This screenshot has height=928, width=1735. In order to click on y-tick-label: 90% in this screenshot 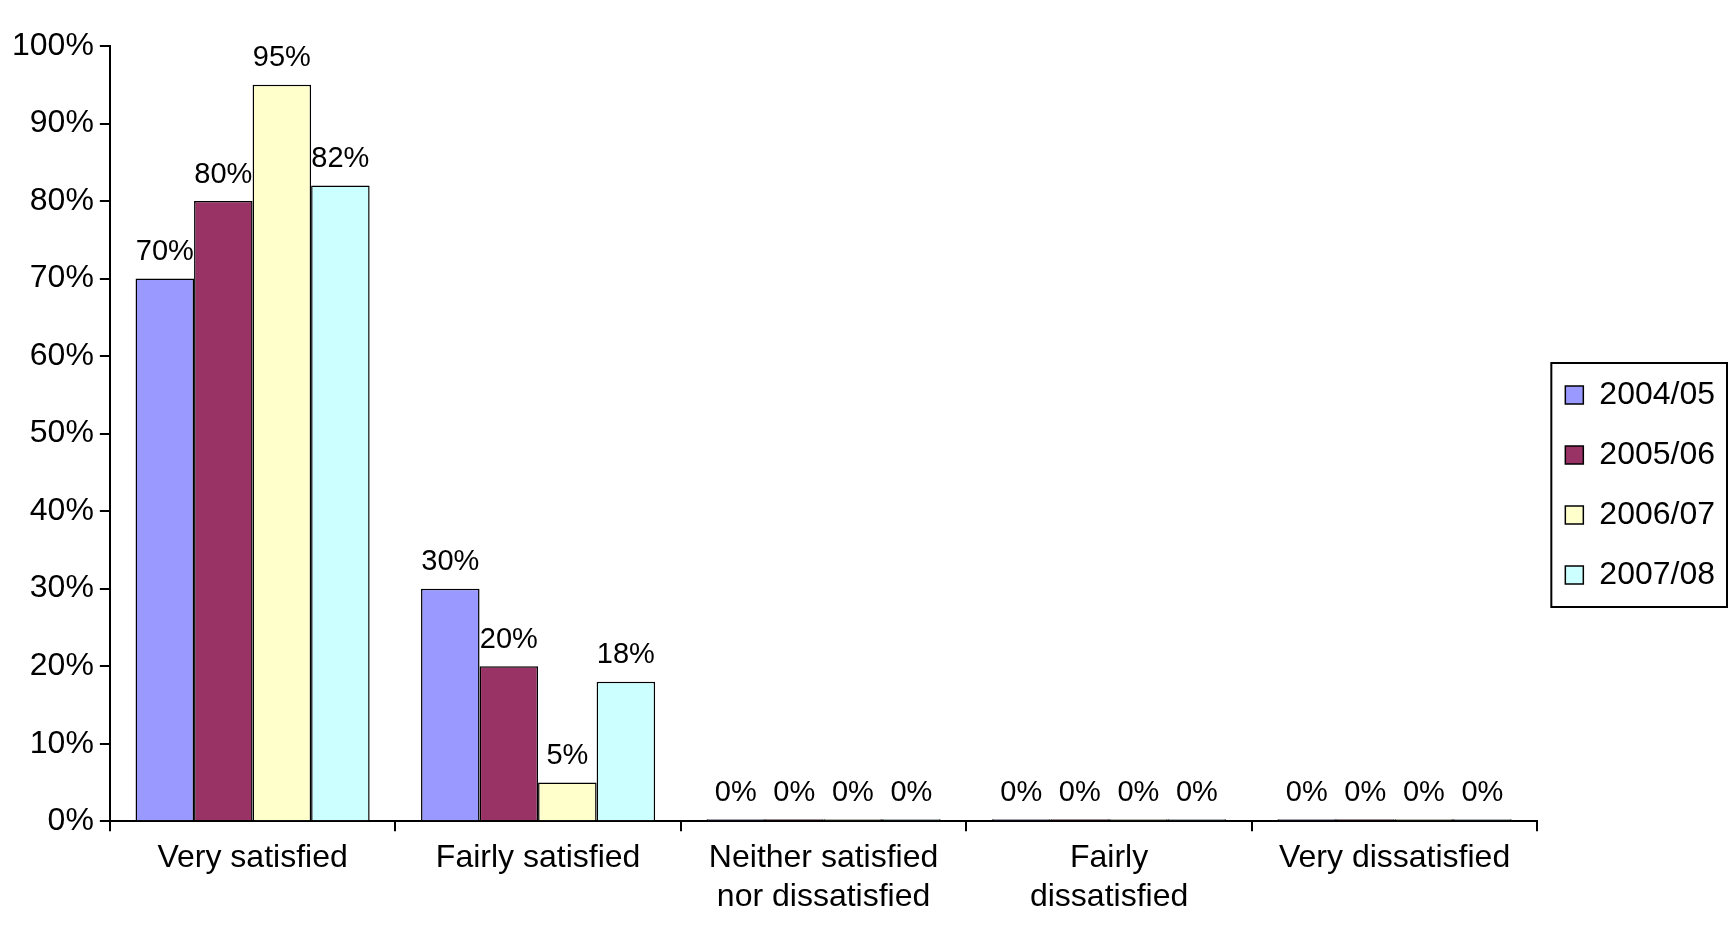, I will do `click(61, 121)`.